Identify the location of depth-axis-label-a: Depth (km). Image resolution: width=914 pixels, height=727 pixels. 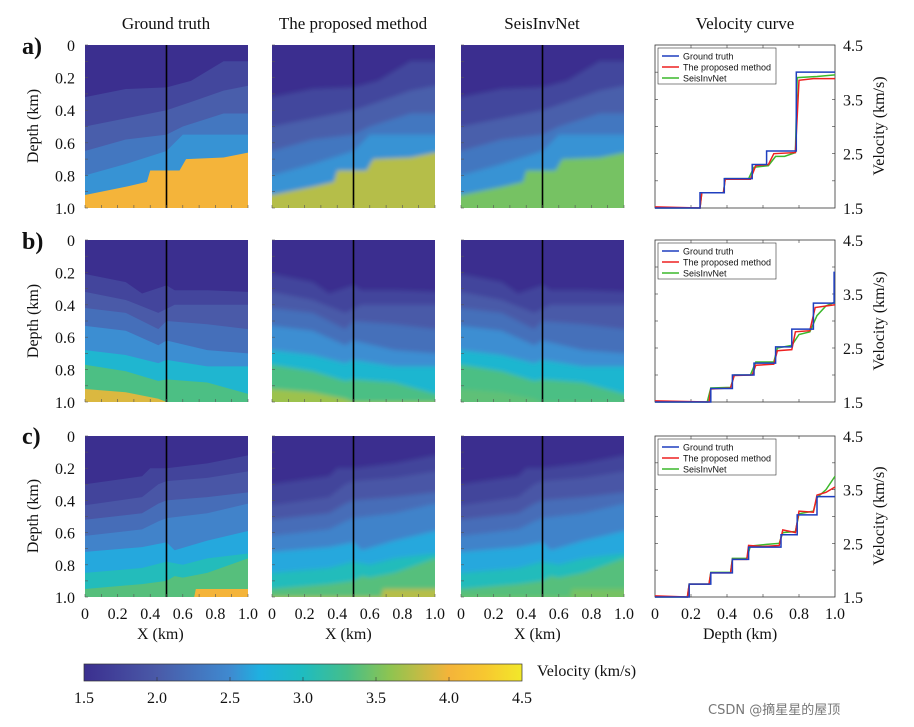
(33, 126).